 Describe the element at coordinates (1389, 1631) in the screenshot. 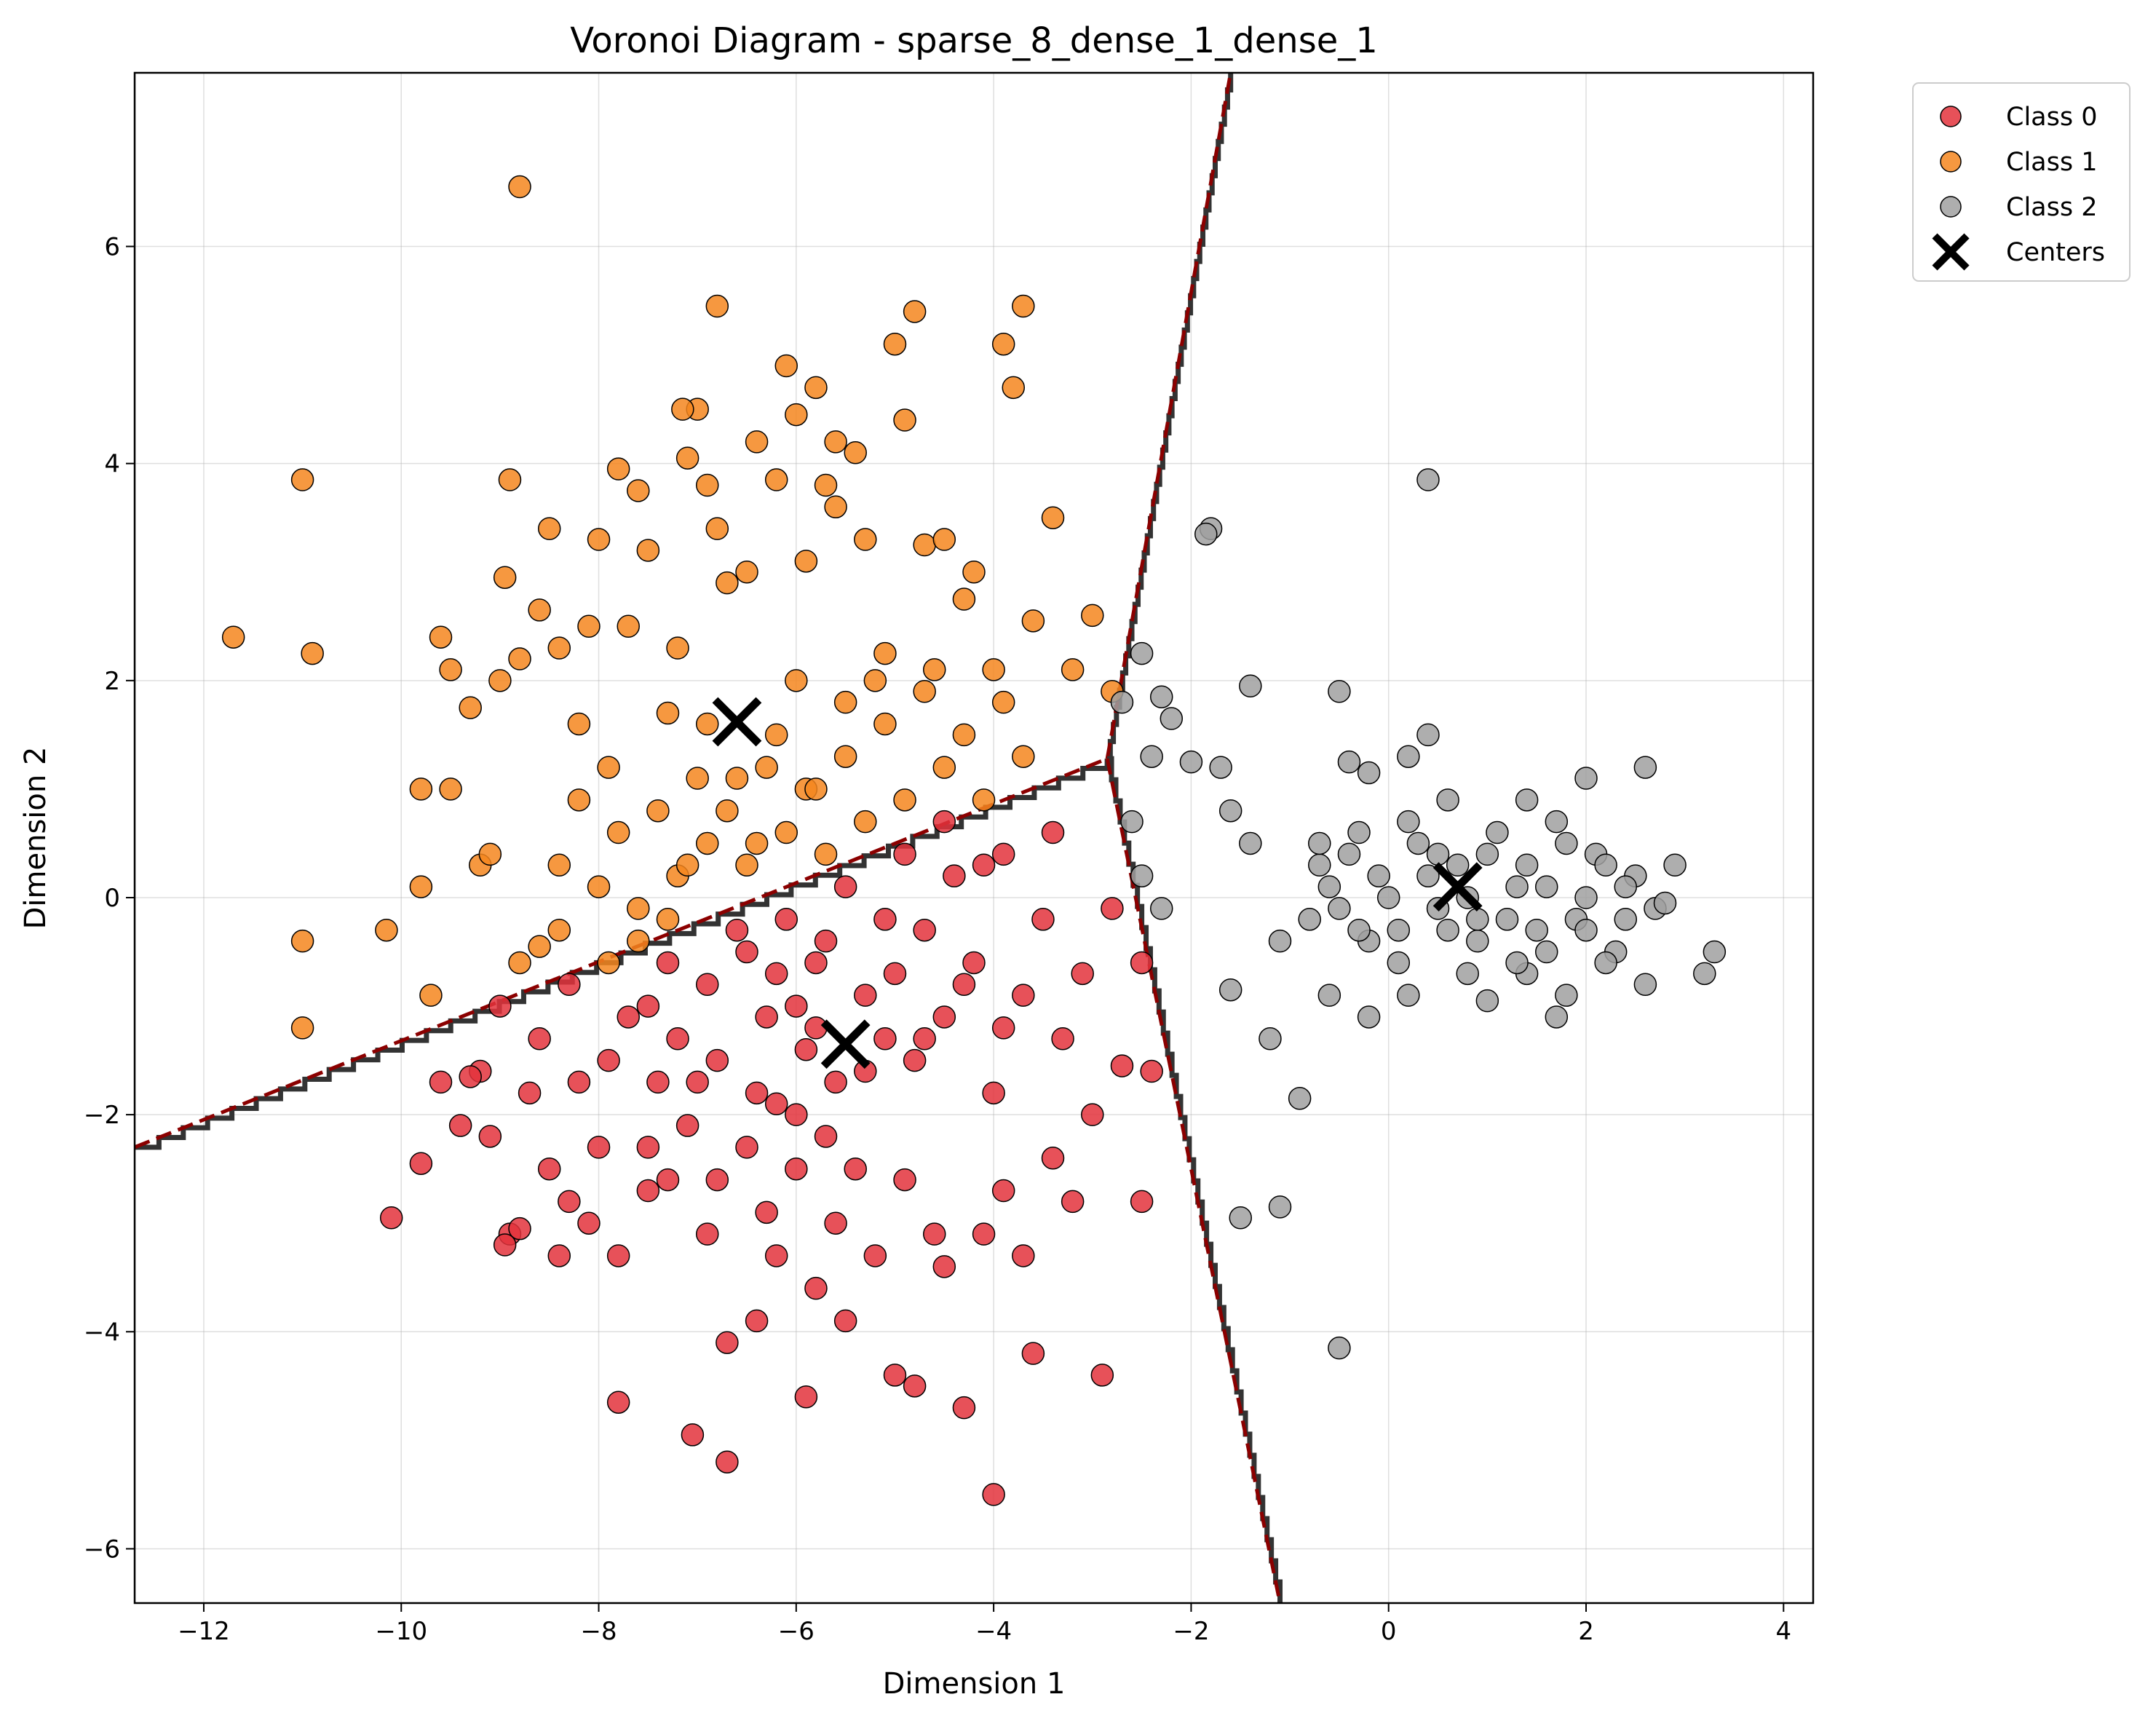

I see `x-tick-label: 0` at that location.